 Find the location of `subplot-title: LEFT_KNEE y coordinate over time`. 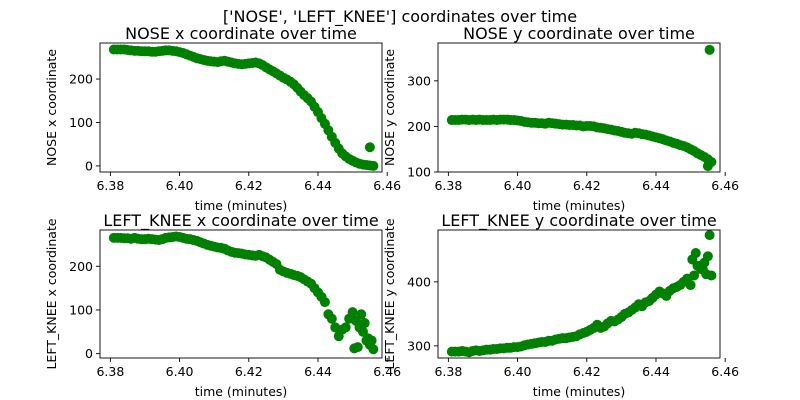

subplot-title: LEFT_KNEE y coordinate over time is located at coordinates (578, 221).